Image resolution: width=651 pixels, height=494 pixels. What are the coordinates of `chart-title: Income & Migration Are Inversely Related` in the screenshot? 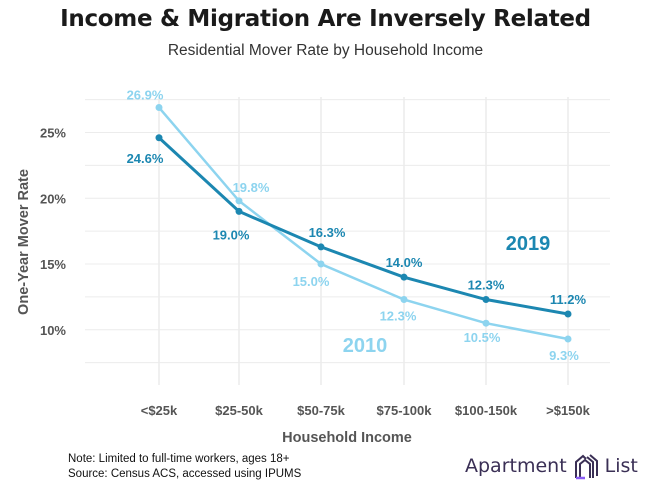 It's located at (325, 19).